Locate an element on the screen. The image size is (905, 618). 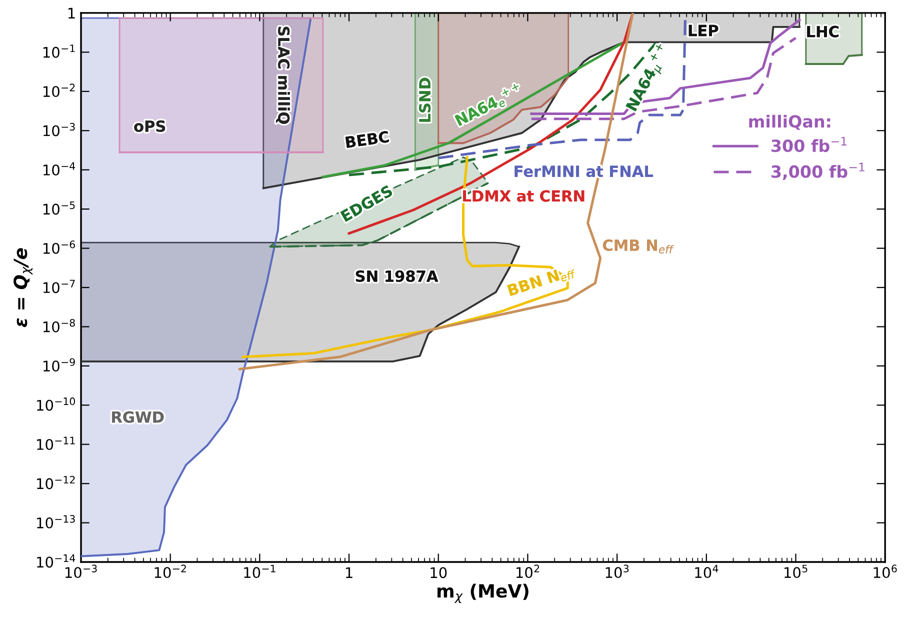
x-tick-label: 10 is located at coordinates (438, 572).